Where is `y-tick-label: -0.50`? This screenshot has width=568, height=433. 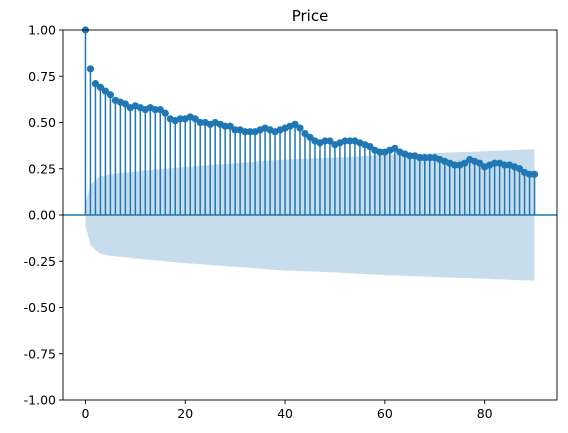
y-tick-label: -0.50 is located at coordinates (40, 307).